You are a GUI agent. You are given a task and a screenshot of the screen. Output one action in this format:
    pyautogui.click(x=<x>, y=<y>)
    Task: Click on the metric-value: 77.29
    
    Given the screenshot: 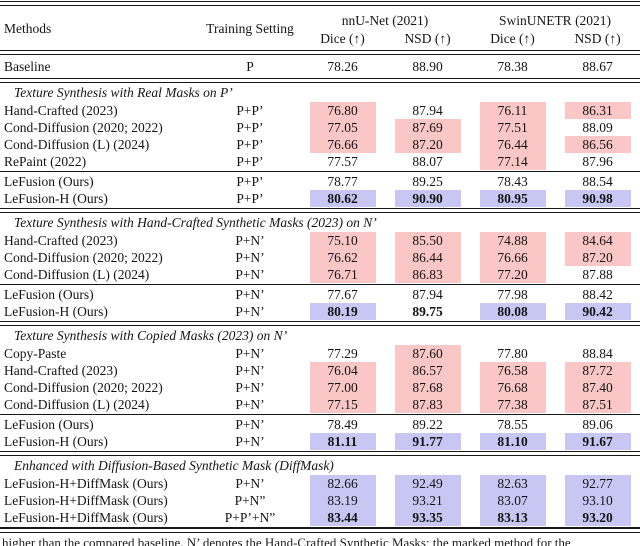 What is the action you would take?
    pyautogui.click(x=342, y=353)
    